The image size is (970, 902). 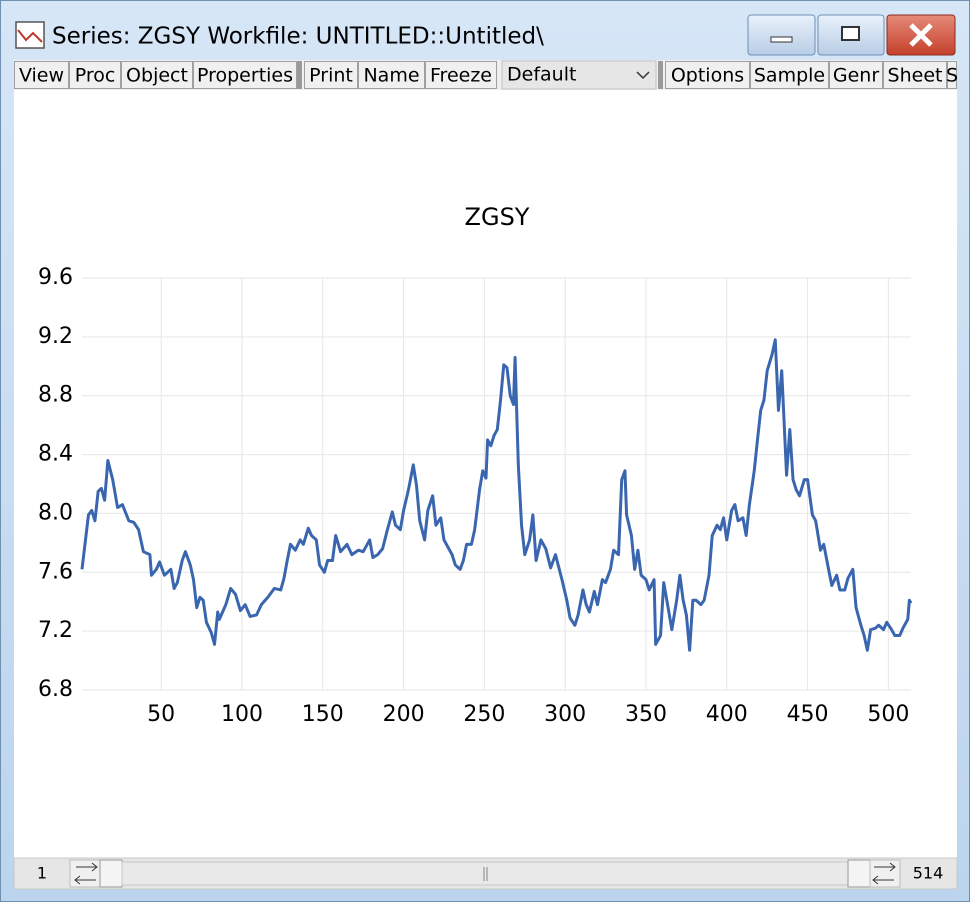 I want to click on x-tick-label: 200, so click(x=404, y=714).